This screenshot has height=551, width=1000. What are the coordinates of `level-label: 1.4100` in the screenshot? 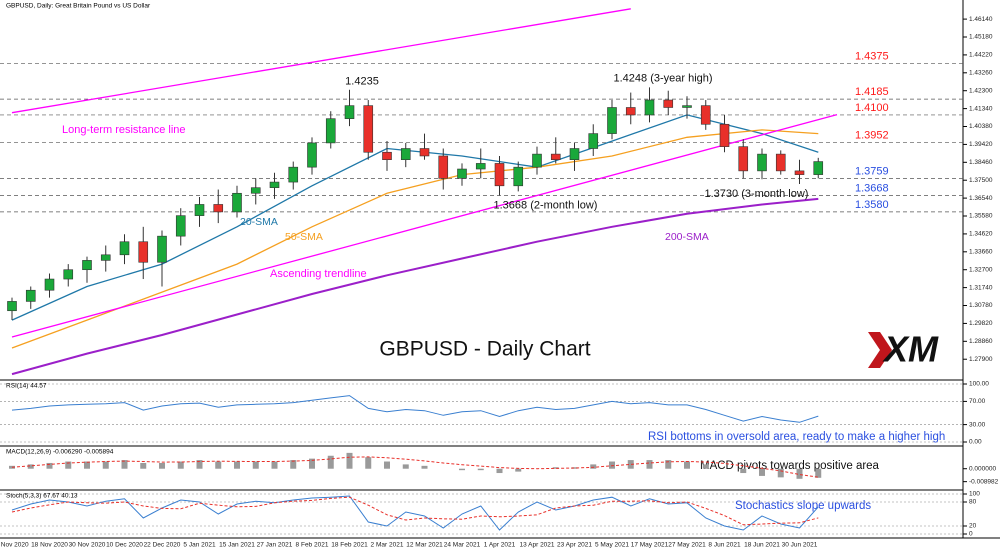 It's located at (872, 108).